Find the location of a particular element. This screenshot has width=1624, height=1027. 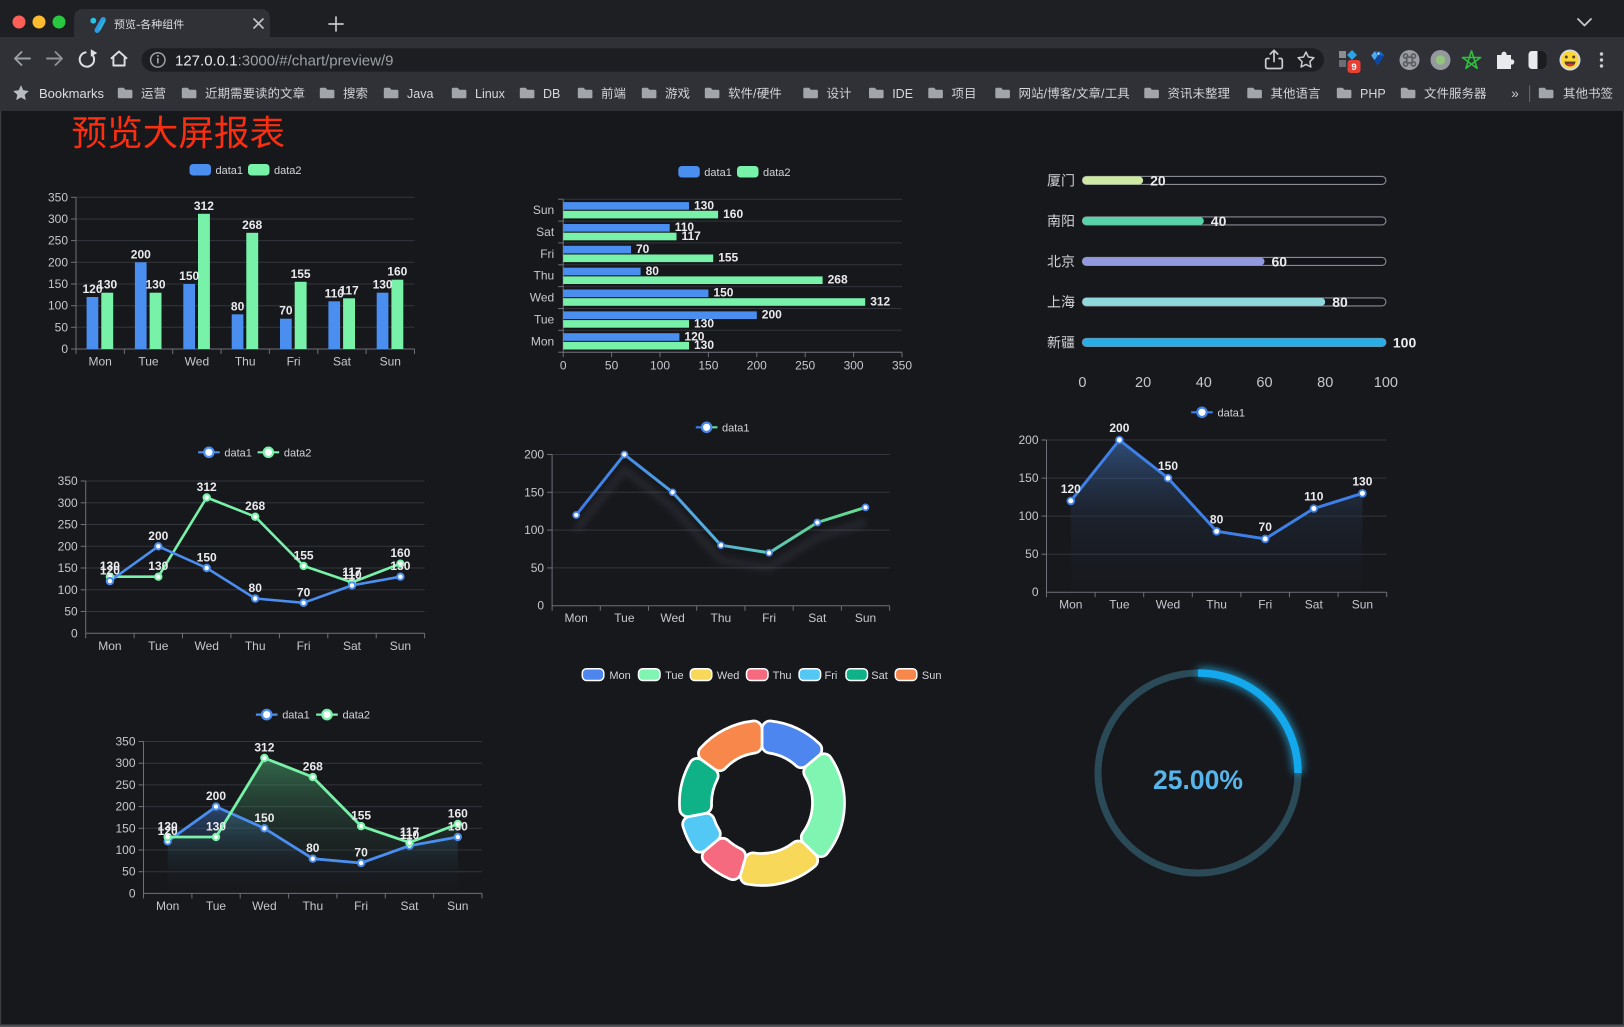

svg-text: data1 is located at coordinates (238, 453).